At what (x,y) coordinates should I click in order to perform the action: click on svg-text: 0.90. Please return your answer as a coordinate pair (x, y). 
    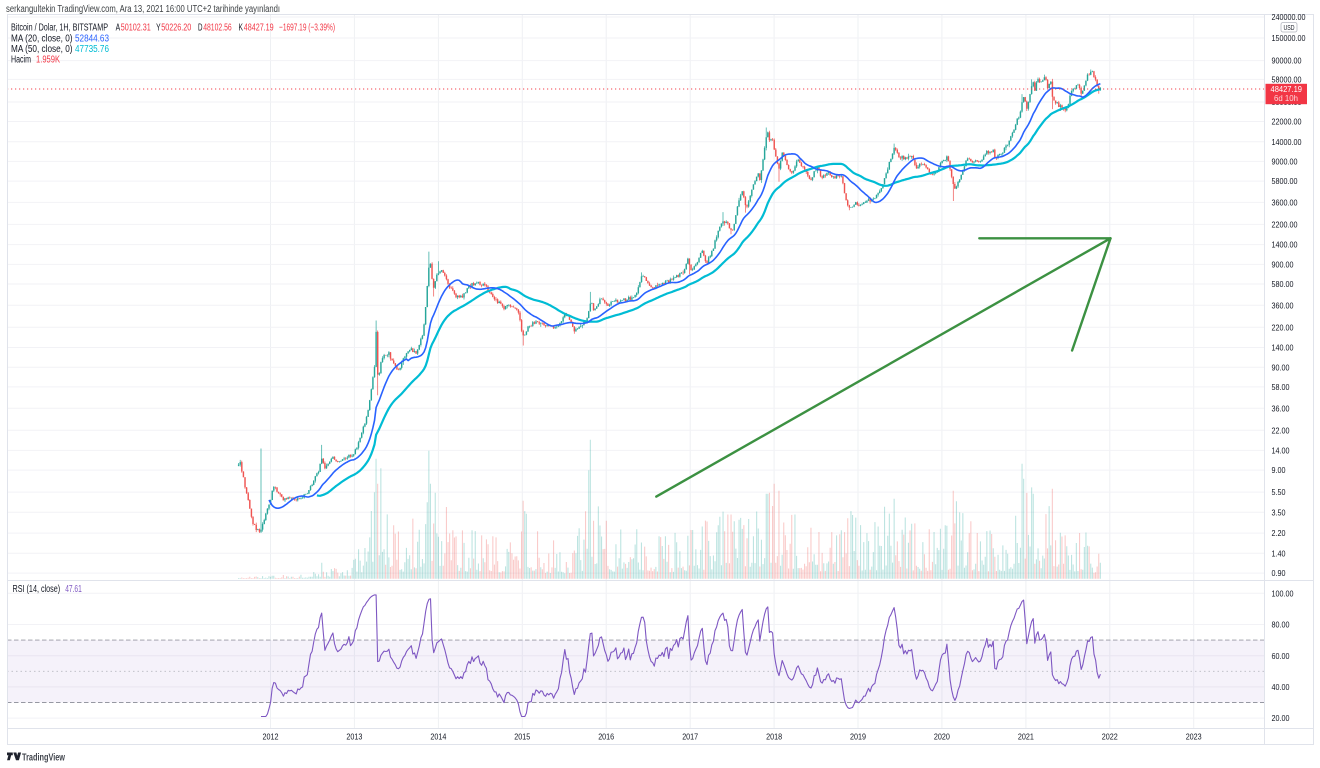
    Looking at the image, I should click on (1279, 573).